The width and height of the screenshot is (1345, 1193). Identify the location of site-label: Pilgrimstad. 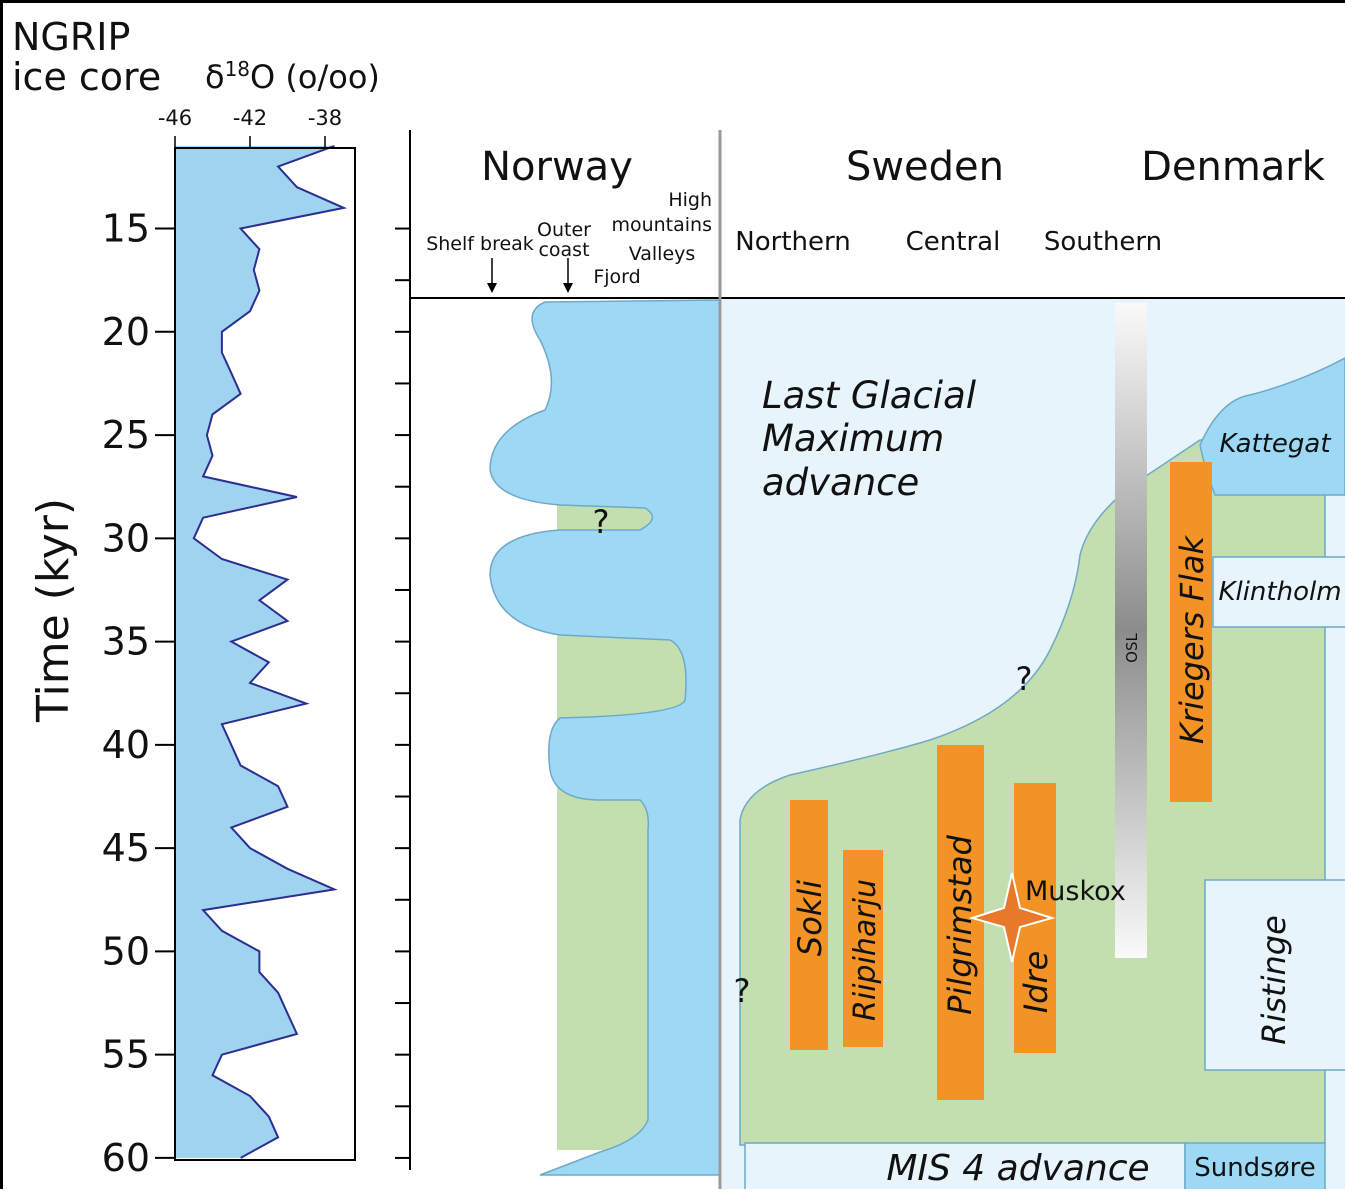
(960, 924).